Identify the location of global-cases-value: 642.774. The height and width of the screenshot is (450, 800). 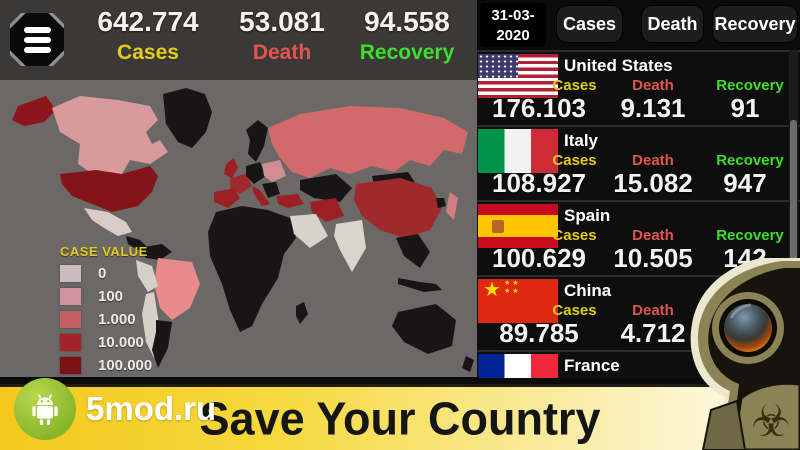
(148, 21).